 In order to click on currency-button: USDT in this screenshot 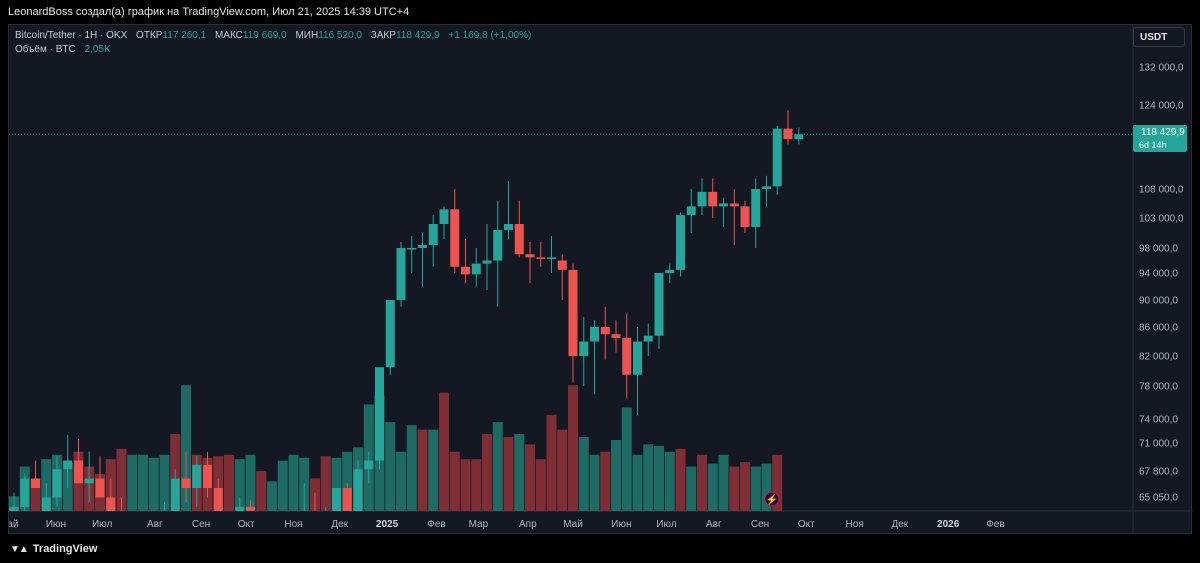, I will do `click(1159, 37)`.